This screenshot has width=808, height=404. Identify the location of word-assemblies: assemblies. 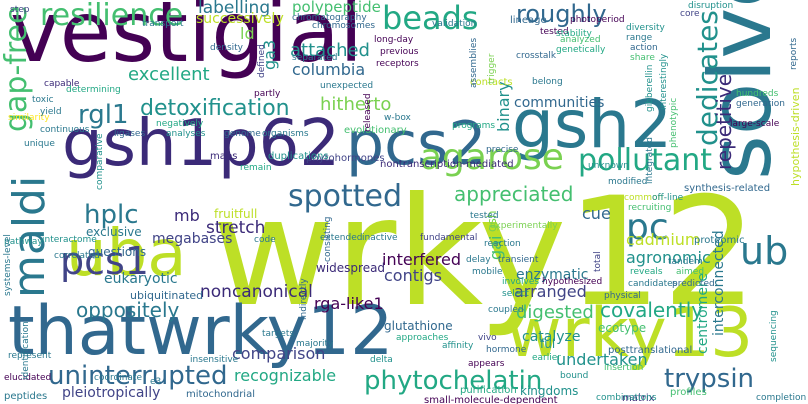
(474, 62).